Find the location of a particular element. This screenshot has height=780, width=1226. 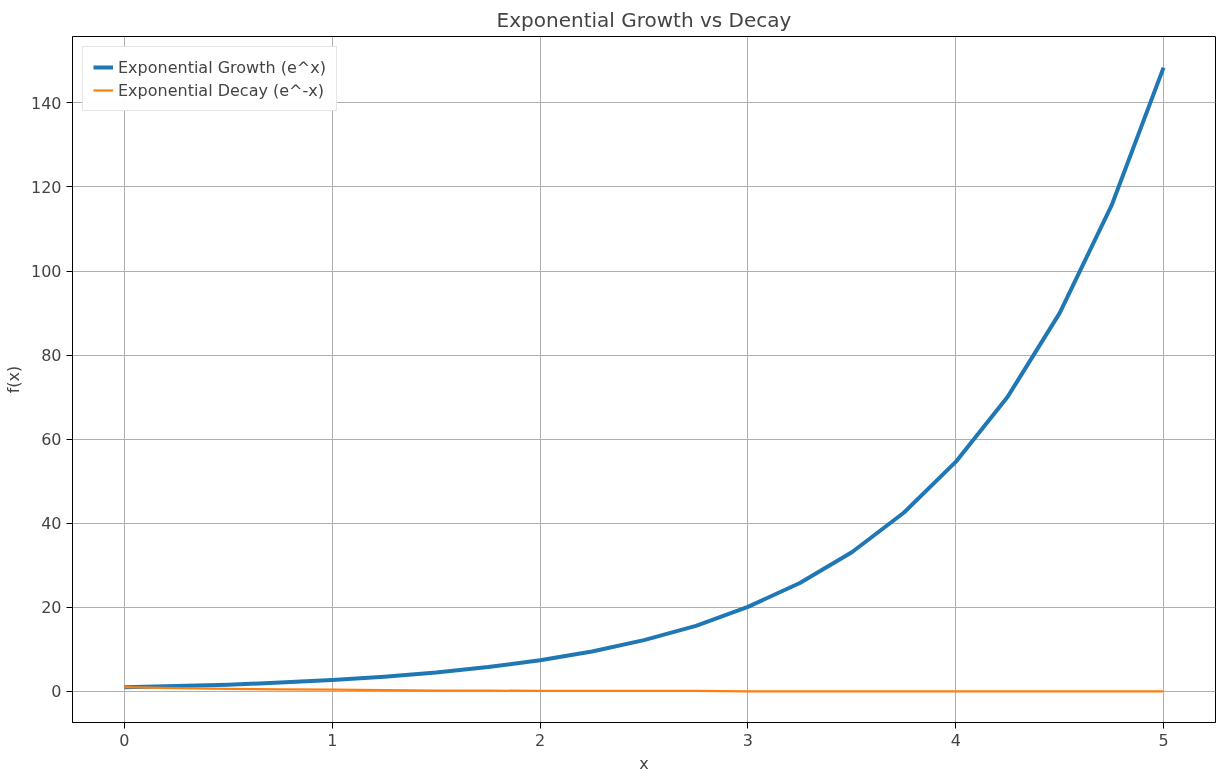

y-tick-label: 140 is located at coordinates (46, 103).